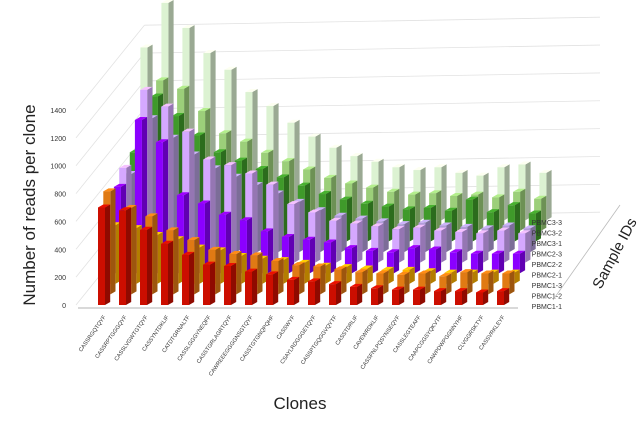  What do you see at coordinates (60, 250) in the screenshot?
I see `y-tick-label: 400` at bounding box center [60, 250].